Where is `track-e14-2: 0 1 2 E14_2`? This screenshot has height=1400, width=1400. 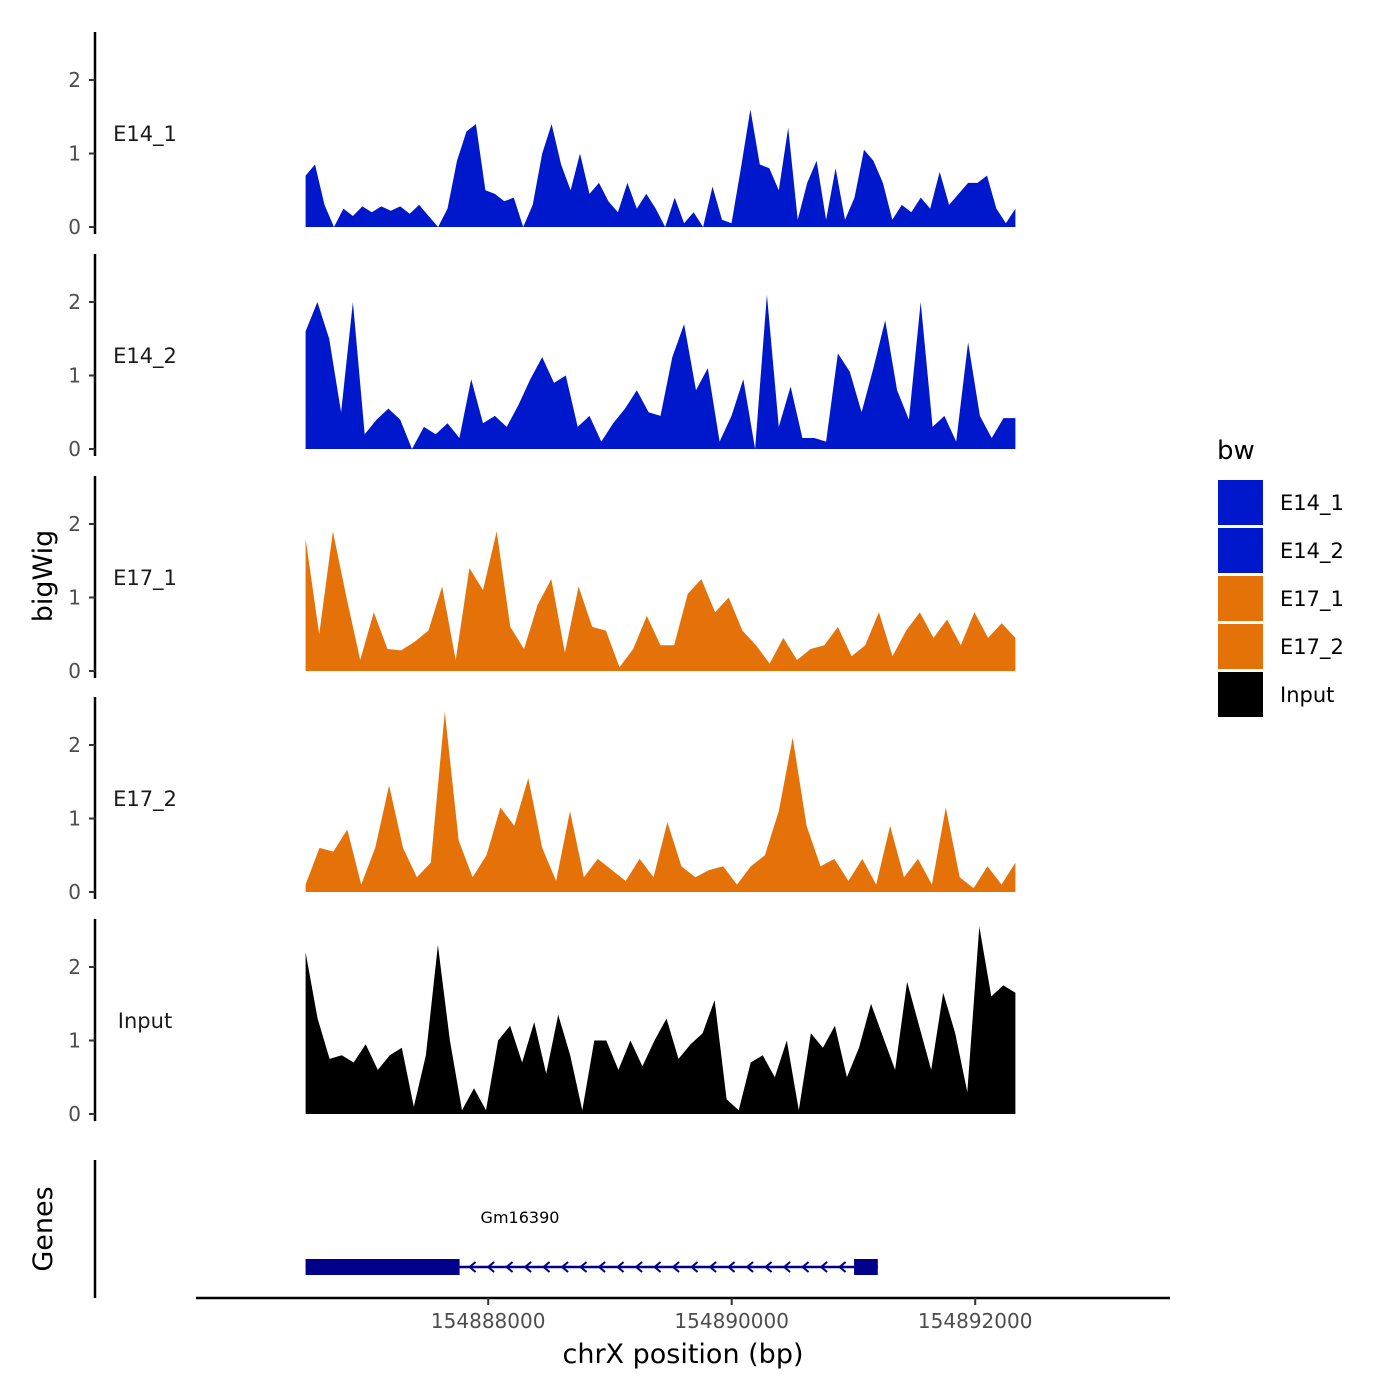
track-e14-2: 0 1 2 E14_2 is located at coordinates (542, 357).